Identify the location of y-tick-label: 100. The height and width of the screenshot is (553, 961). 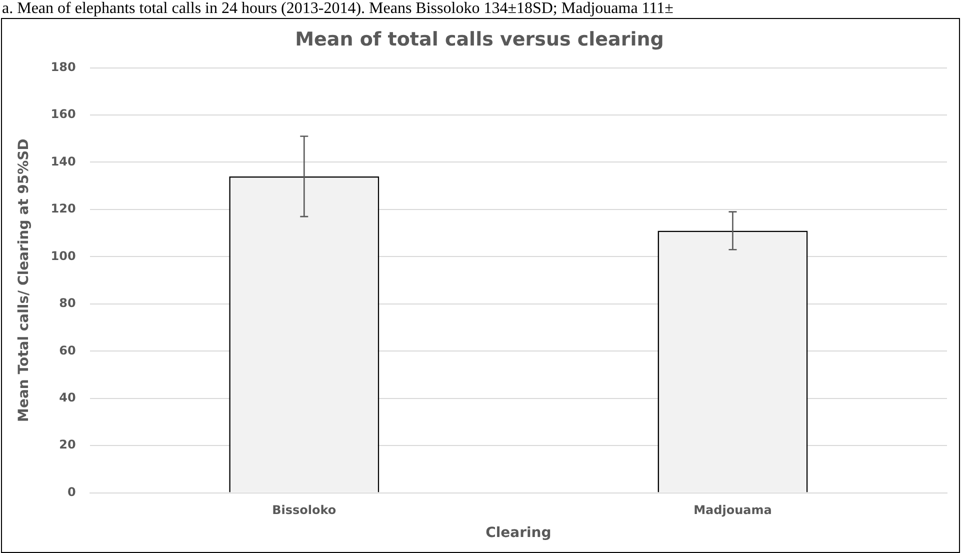
(63, 255).